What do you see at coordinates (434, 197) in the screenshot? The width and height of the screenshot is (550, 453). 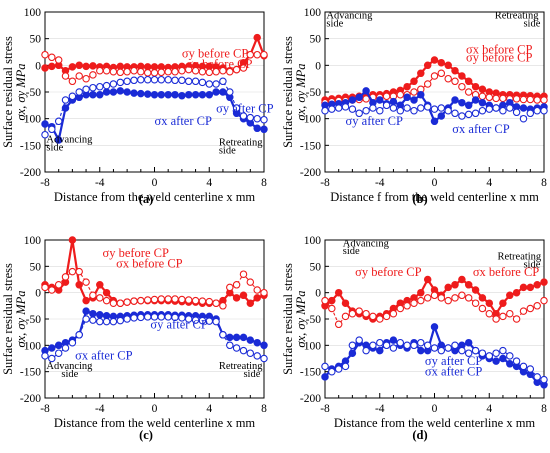 I see `x-axis-label: Distance f from the weld centerline x mm` at bounding box center [434, 197].